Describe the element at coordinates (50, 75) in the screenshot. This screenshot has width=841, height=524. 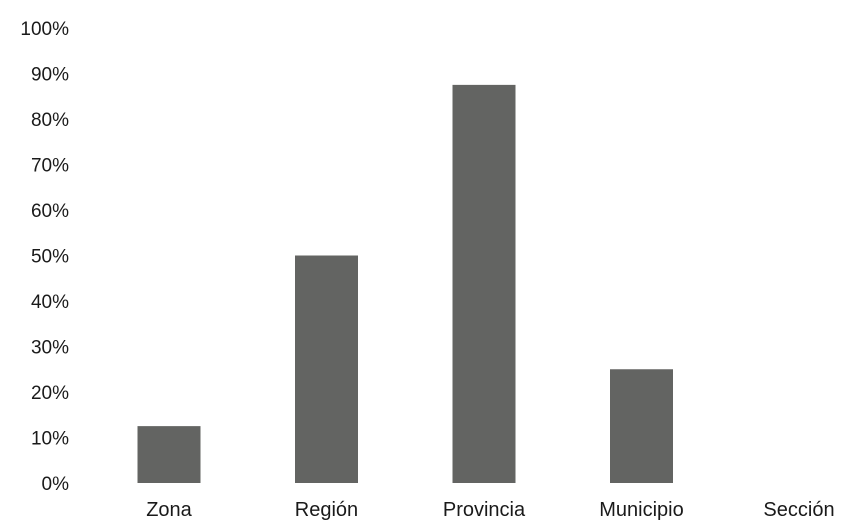
I see `y-tick-label: 90%` at that location.